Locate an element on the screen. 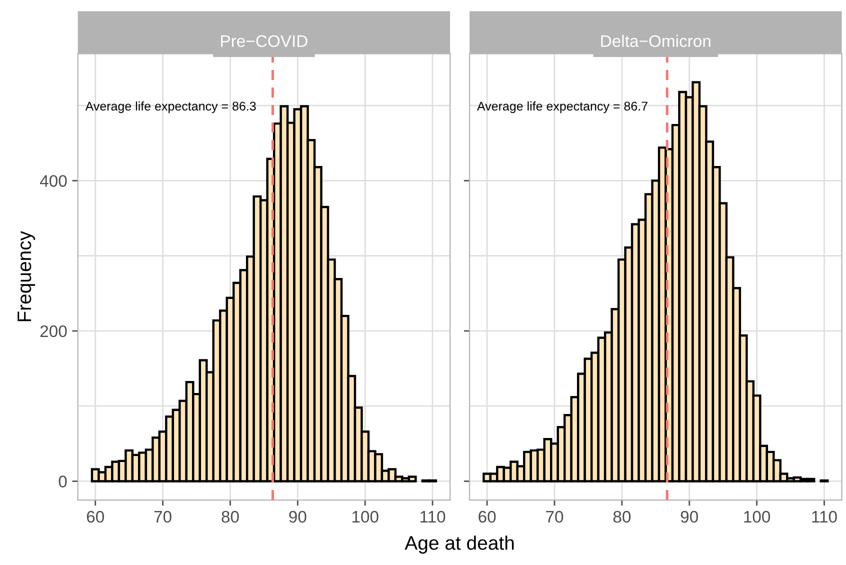 The width and height of the screenshot is (846, 565). annotation: Average life expectancy = 86.3 is located at coordinates (170, 107).